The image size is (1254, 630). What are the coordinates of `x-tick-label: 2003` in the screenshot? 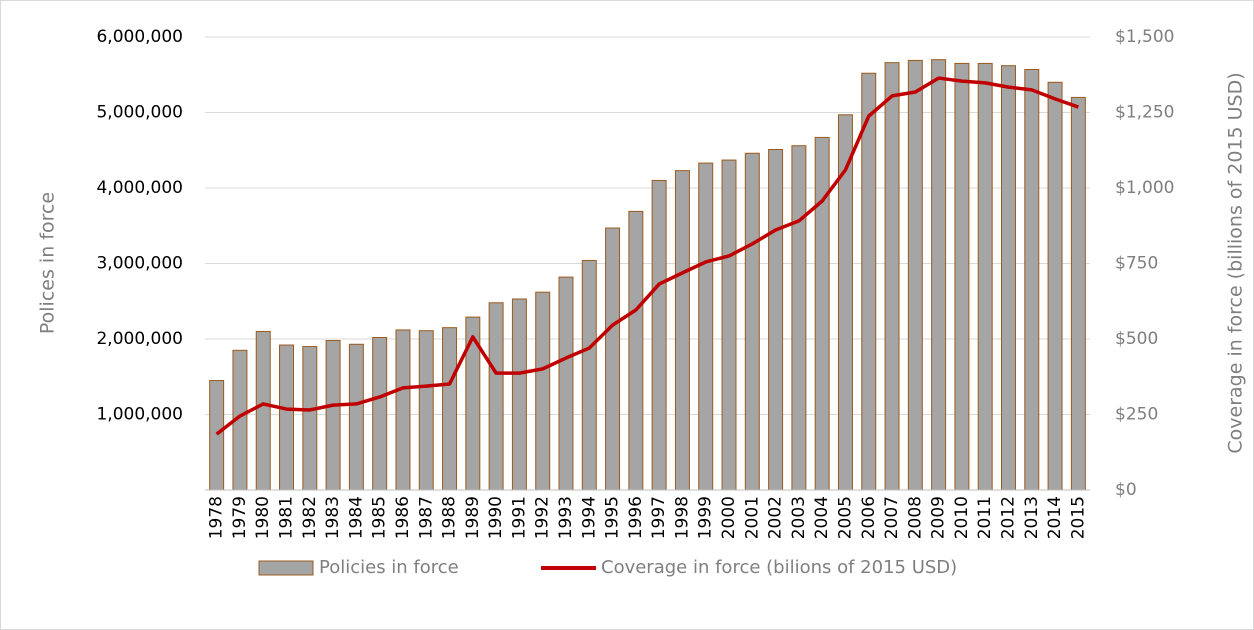 It's located at (799, 517).